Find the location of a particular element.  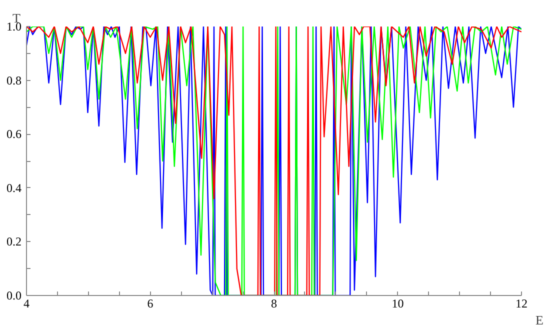

x-tick-label: 8 is located at coordinates (274, 303).